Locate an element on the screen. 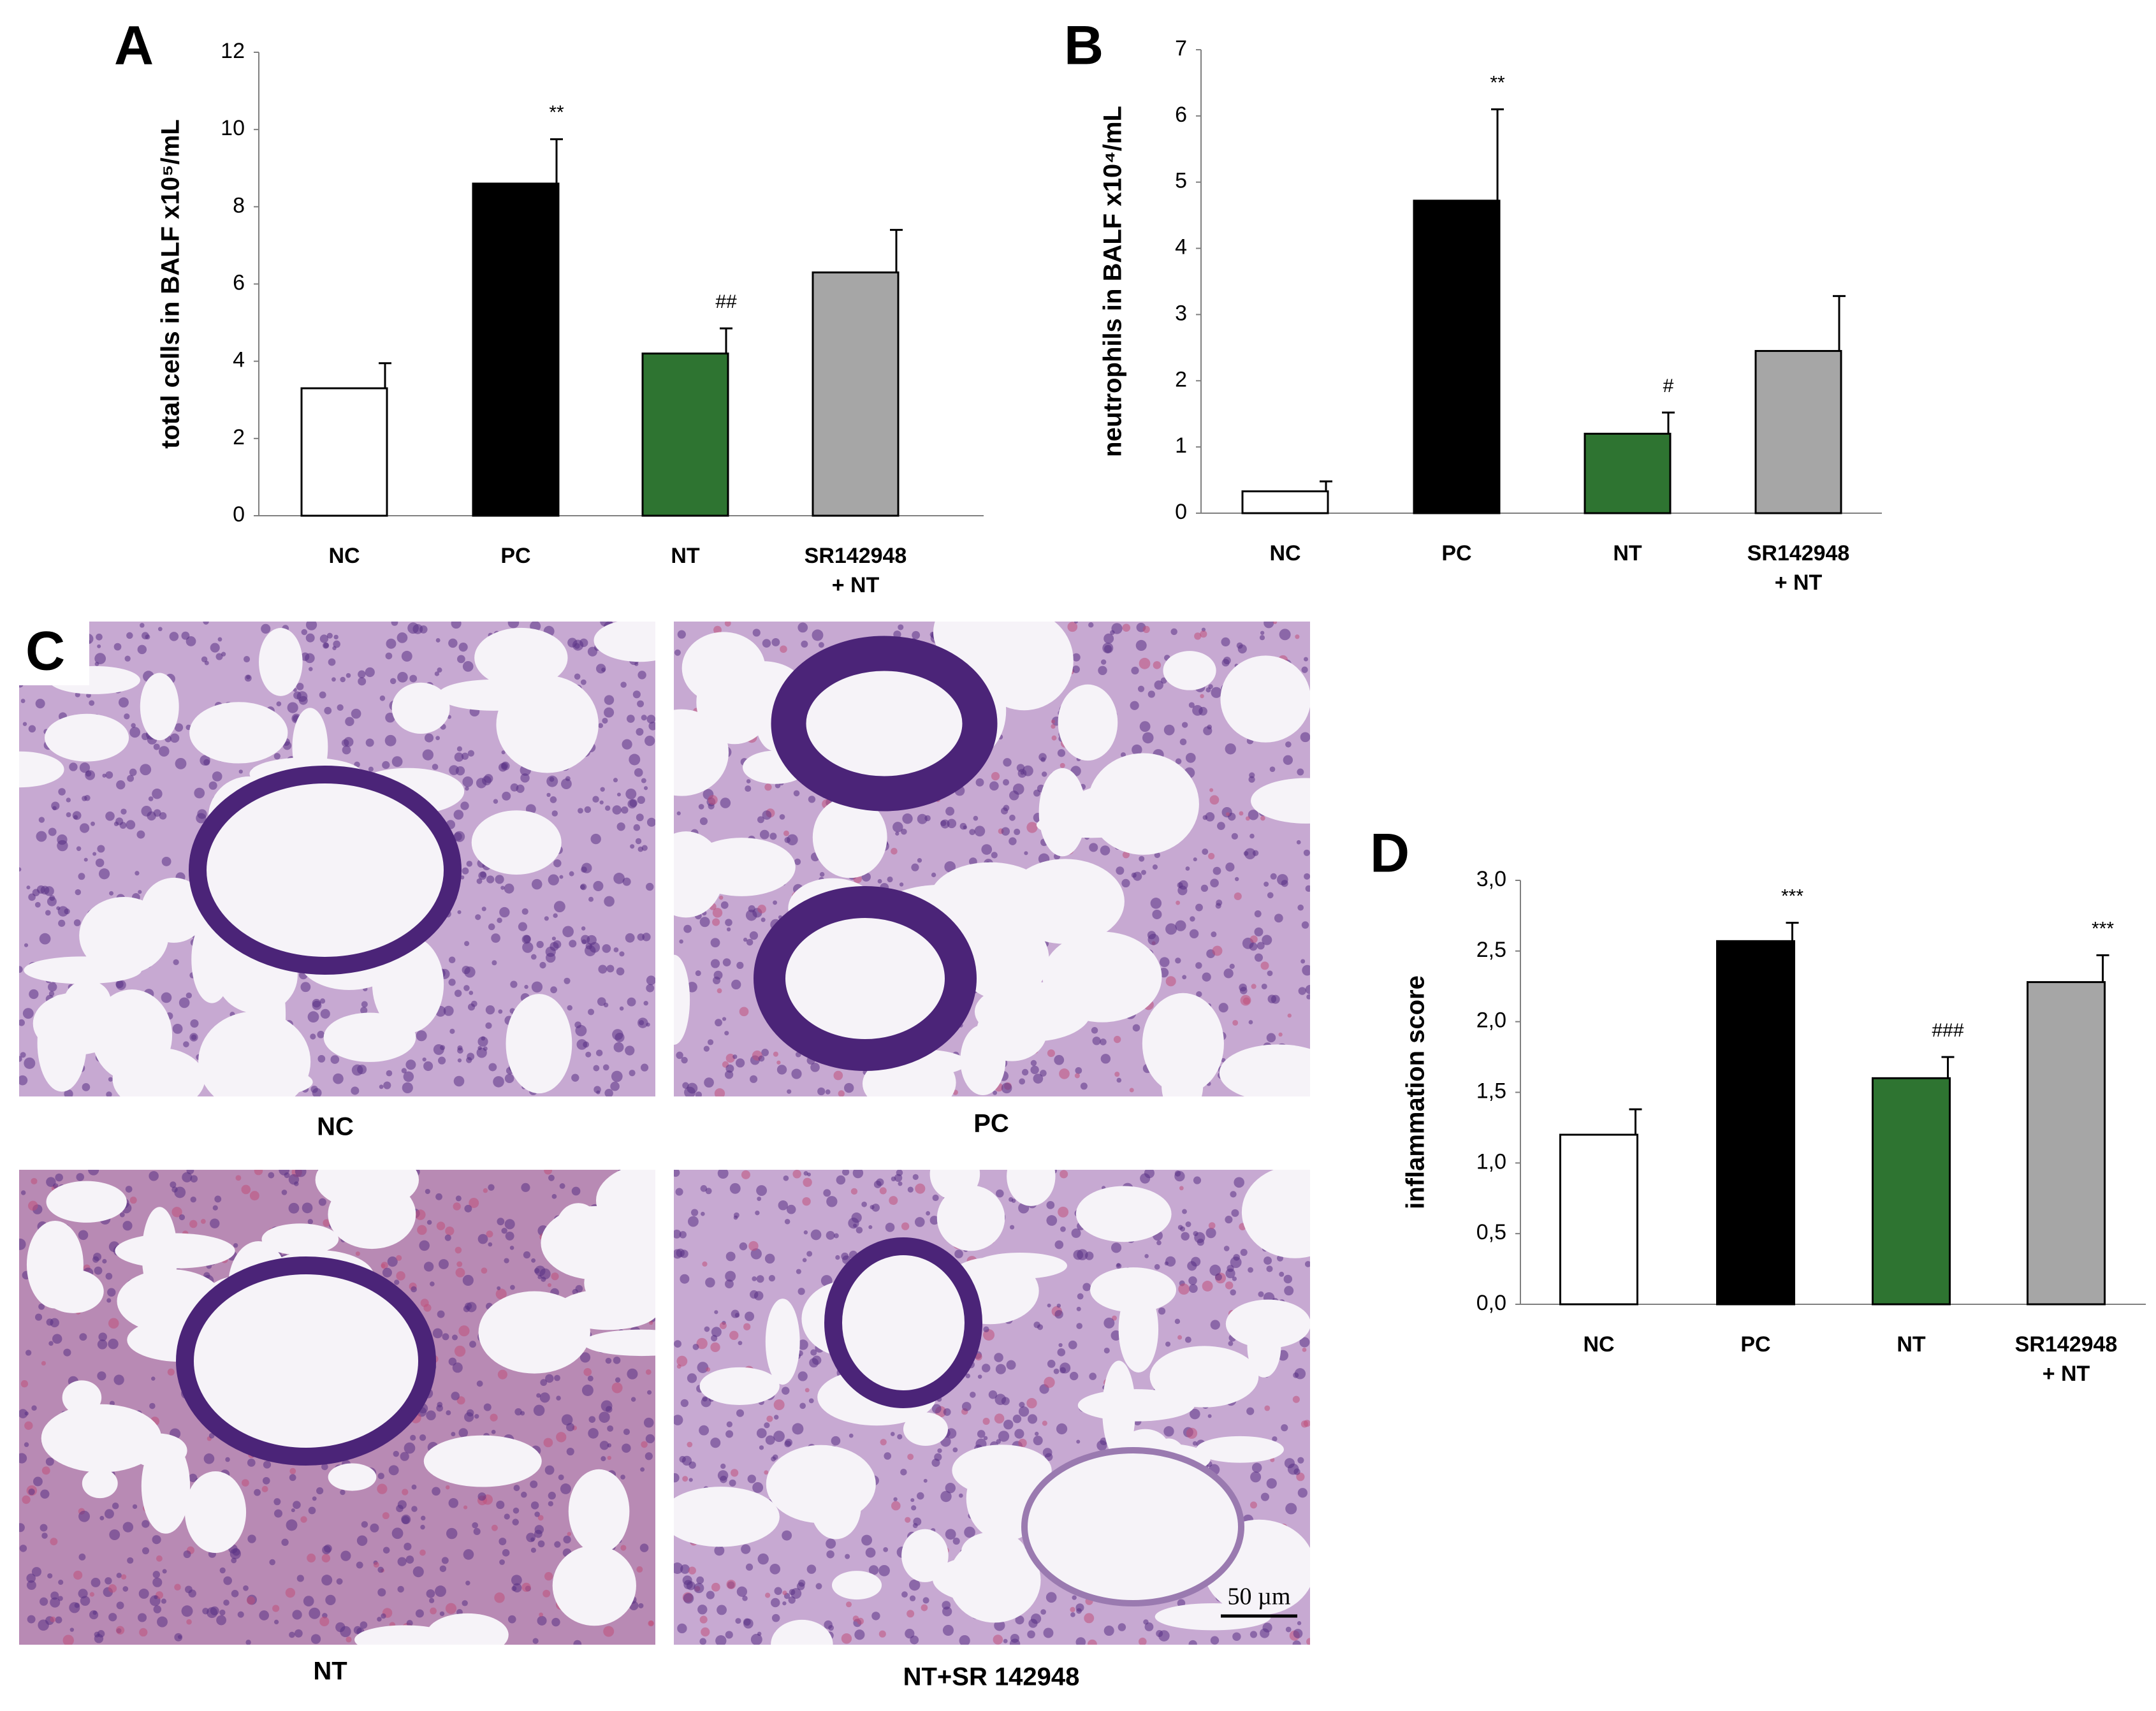 Image resolution: width=2156 pixels, height=1711 pixels. airway is located at coordinates (903, 1322).